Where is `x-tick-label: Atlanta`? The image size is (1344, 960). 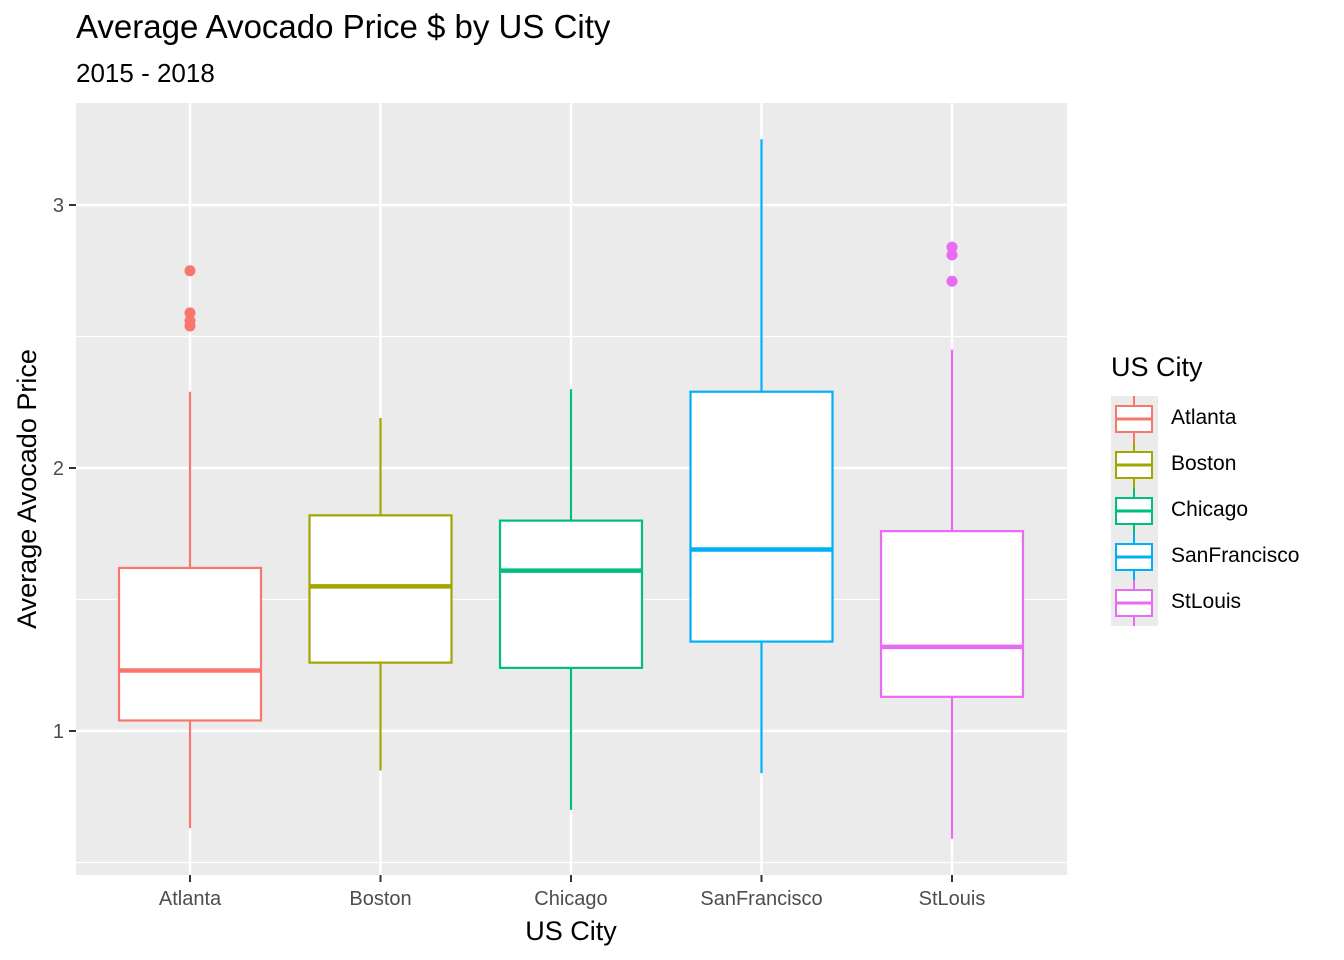 x-tick-label: Atlanta is located at coordinates (190, 899).